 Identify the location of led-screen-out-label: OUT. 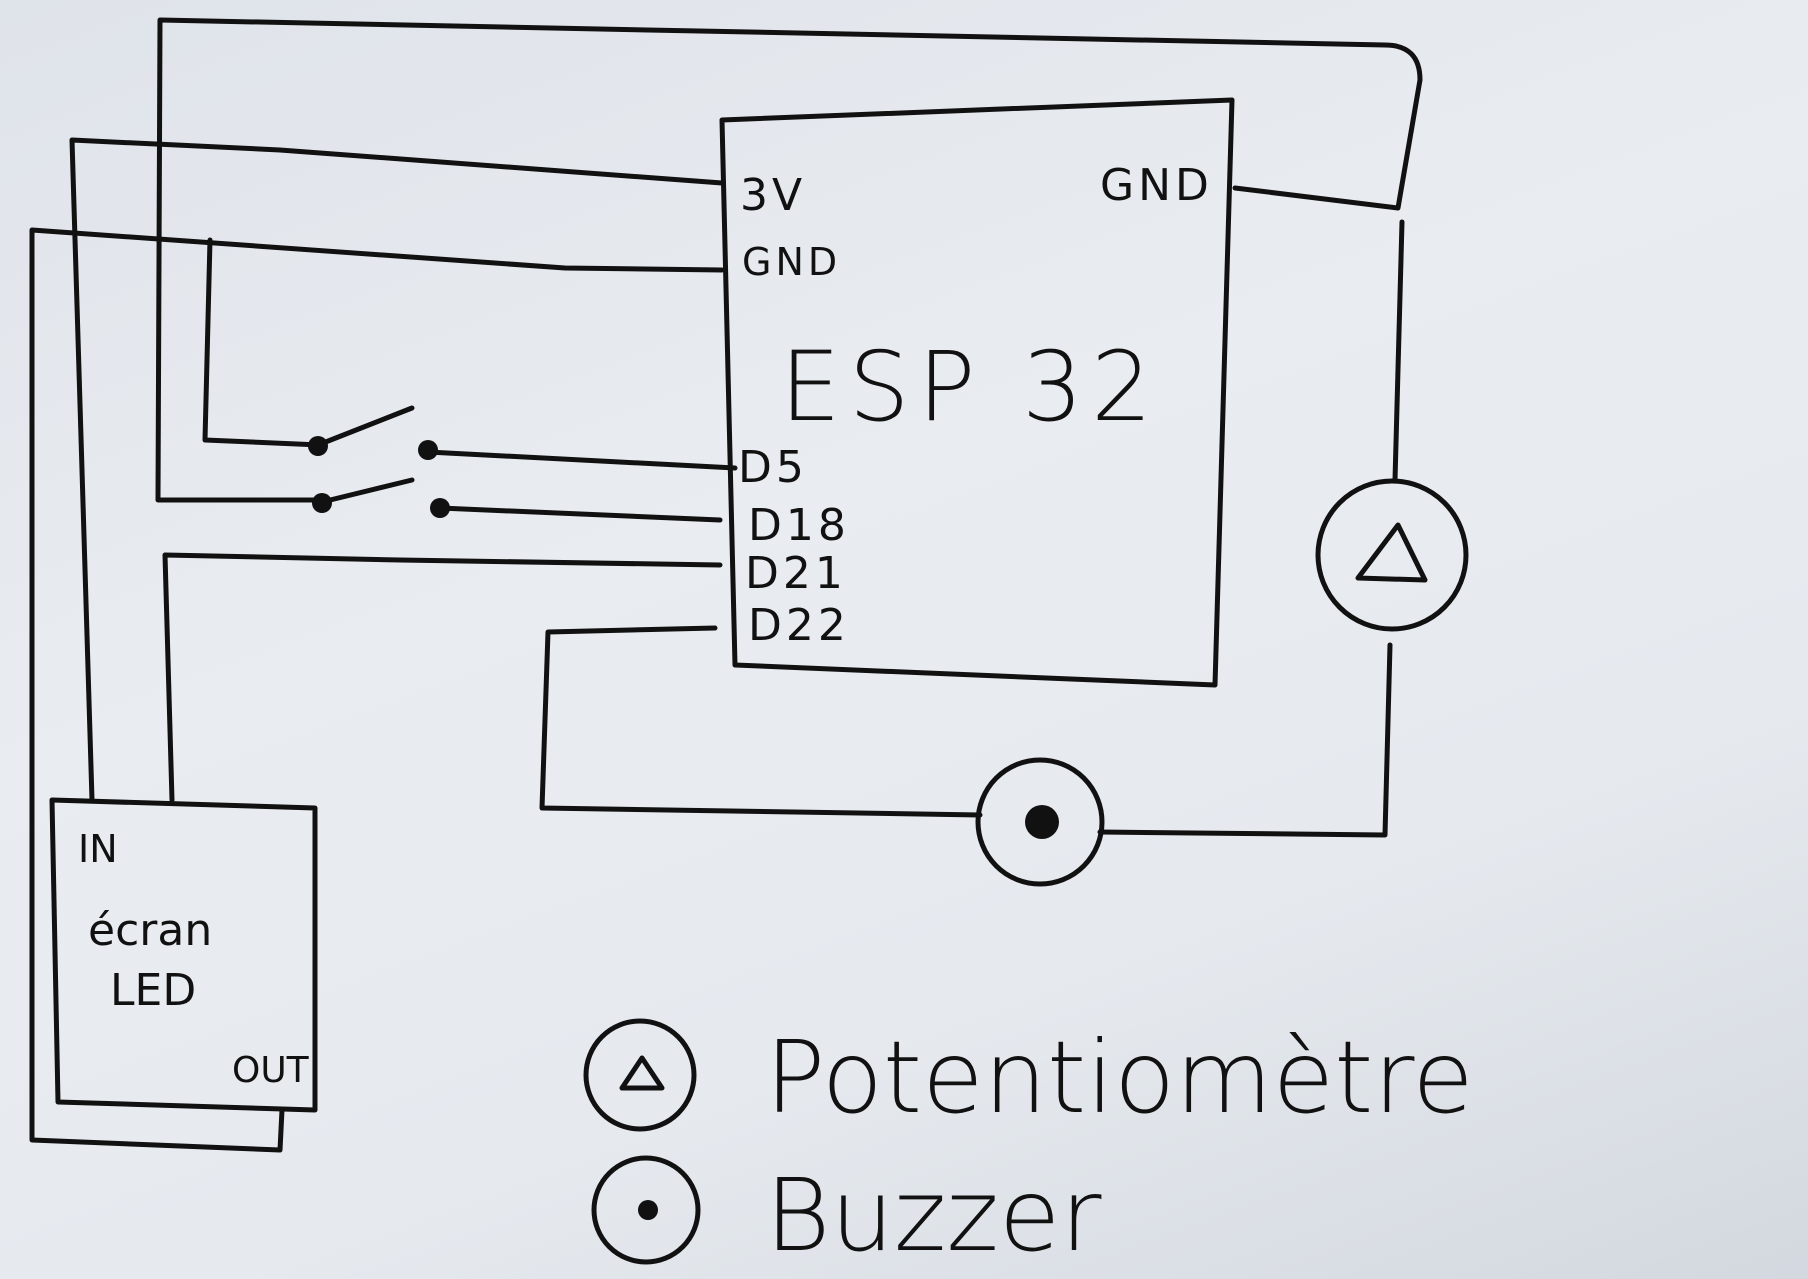
(271, 1070).